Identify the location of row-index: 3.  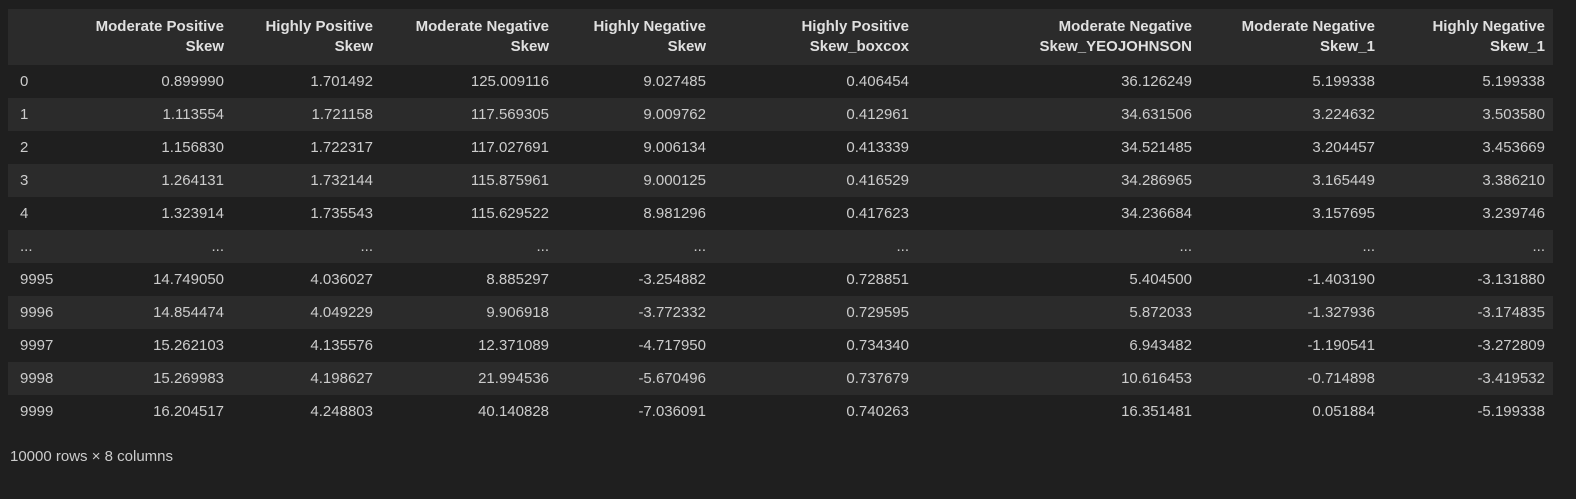
(24, 180).